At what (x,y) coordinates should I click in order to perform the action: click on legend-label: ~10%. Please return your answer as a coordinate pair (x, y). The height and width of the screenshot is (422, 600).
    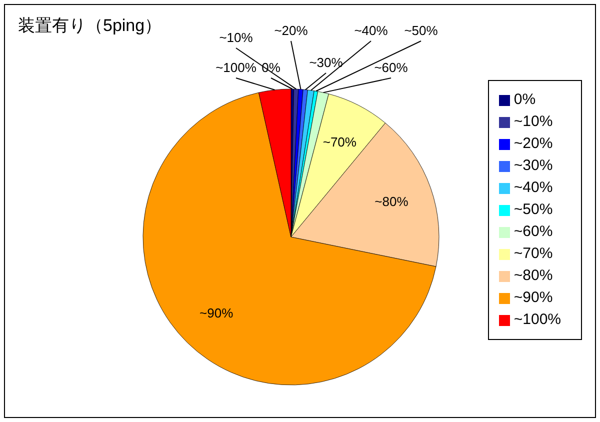
    Looking at the image, I should click on (533, 121).